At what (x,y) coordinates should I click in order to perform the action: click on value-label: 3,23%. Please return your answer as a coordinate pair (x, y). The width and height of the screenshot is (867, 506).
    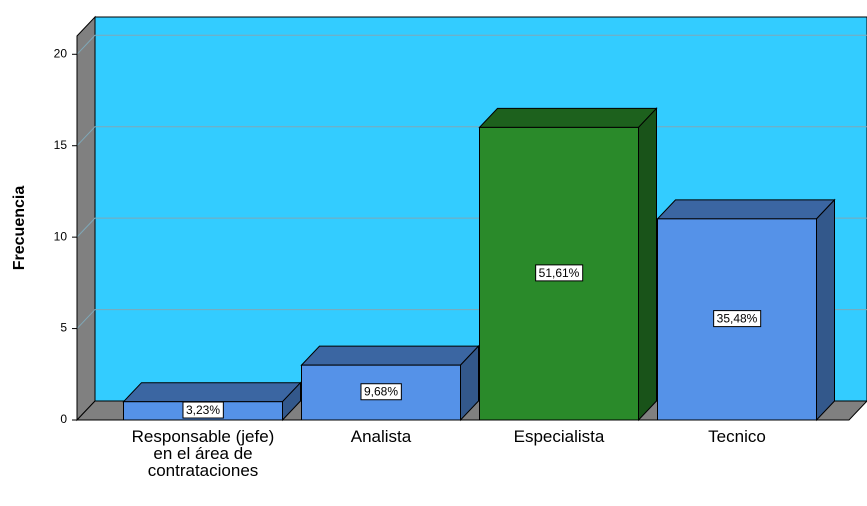
    Looking at the image, I should click on (203, 410).